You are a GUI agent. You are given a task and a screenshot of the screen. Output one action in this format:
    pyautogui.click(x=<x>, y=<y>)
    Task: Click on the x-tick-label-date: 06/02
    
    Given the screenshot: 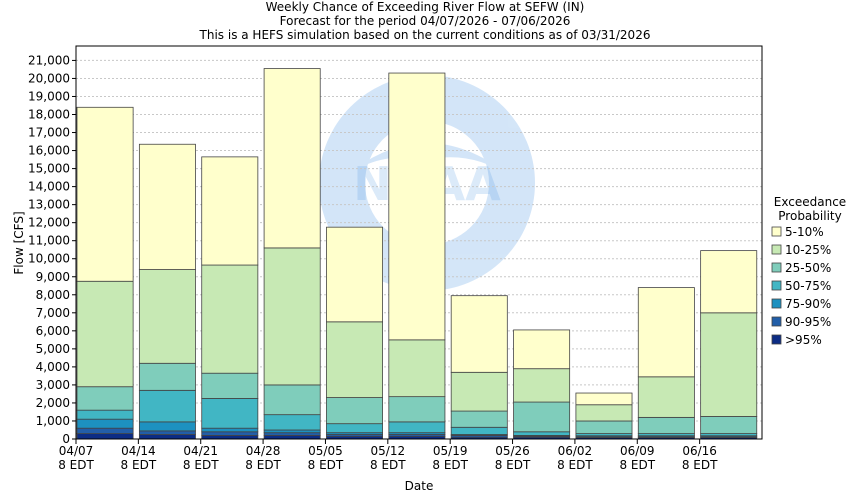 What is the action you would take?
    pyautogui.click(x=575, y=451)
    